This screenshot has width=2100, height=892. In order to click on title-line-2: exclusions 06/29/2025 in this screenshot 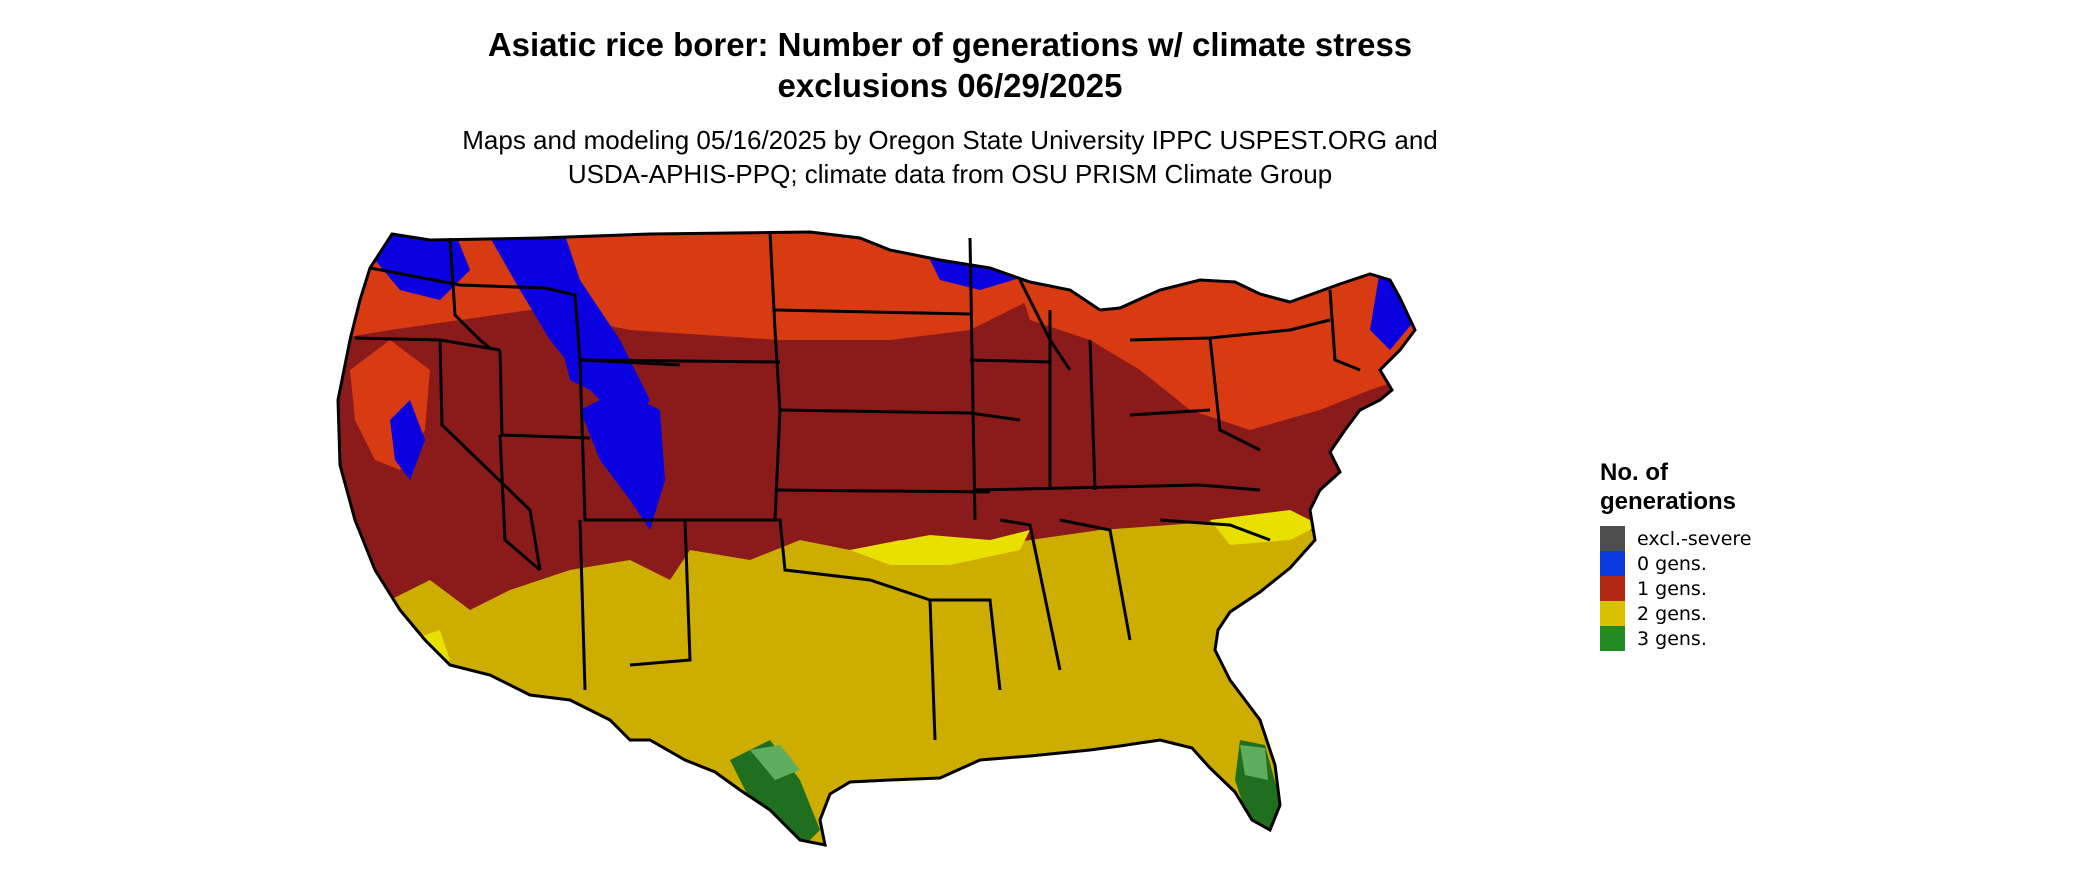, I will do `click(950, 85)`.